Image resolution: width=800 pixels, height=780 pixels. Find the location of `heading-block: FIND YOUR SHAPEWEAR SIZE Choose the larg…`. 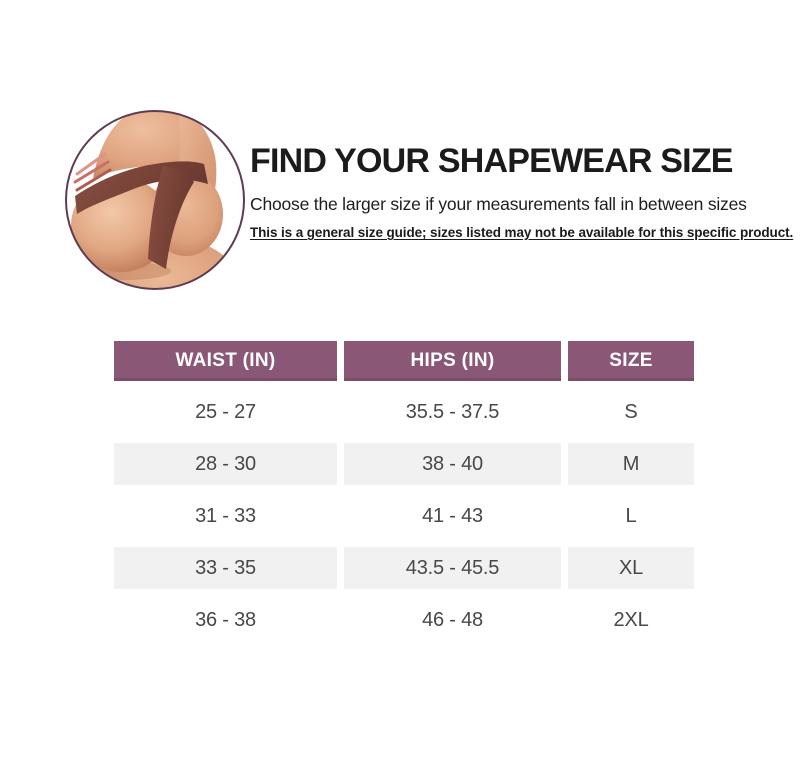

heading-block: FIND YOUR SHAPEWEAR SIZE Choose the larg… is located at coordinates (522, 191).